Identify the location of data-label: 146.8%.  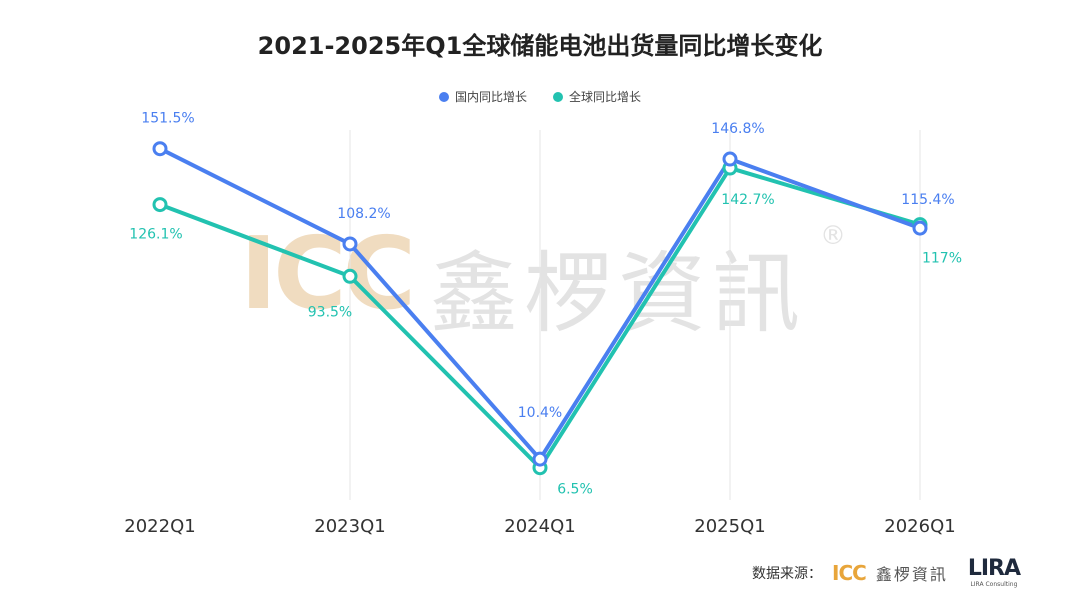
(737, 129).